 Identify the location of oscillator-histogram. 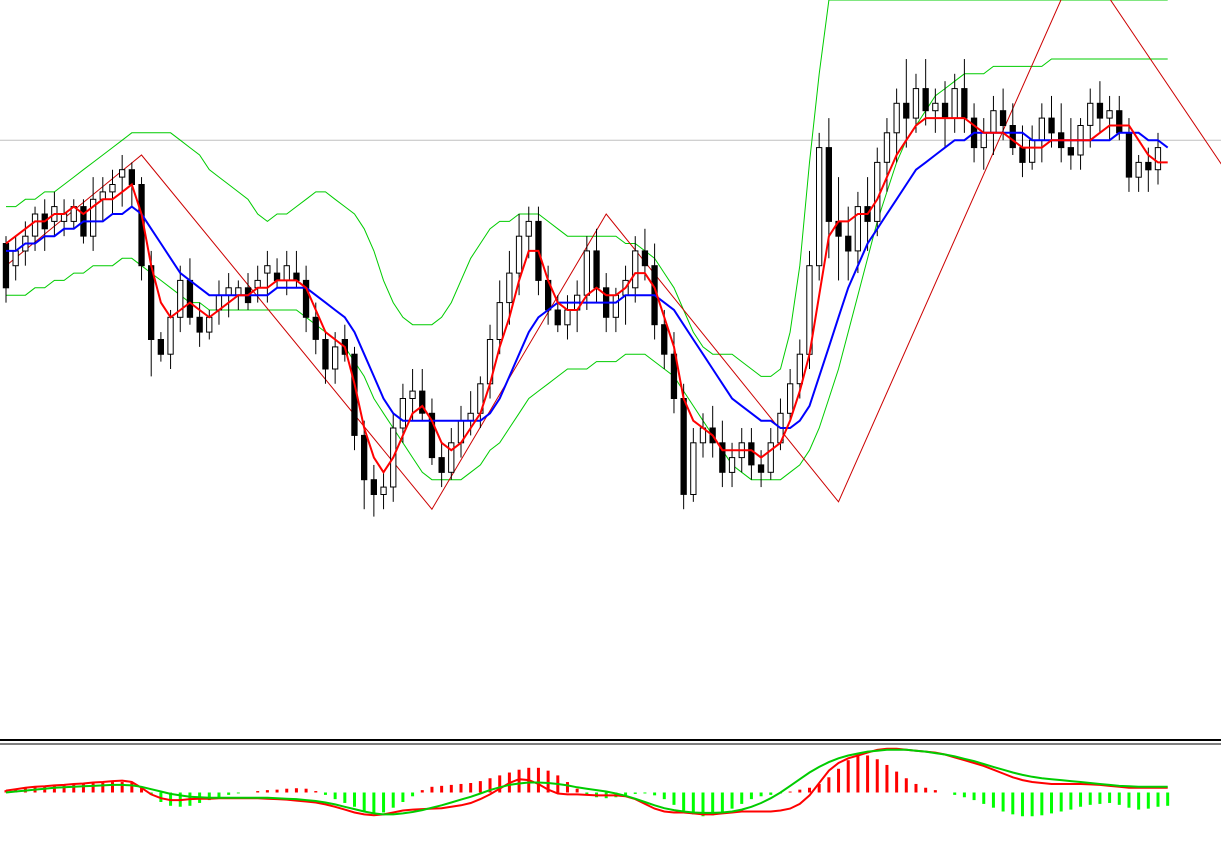
(587, 785).